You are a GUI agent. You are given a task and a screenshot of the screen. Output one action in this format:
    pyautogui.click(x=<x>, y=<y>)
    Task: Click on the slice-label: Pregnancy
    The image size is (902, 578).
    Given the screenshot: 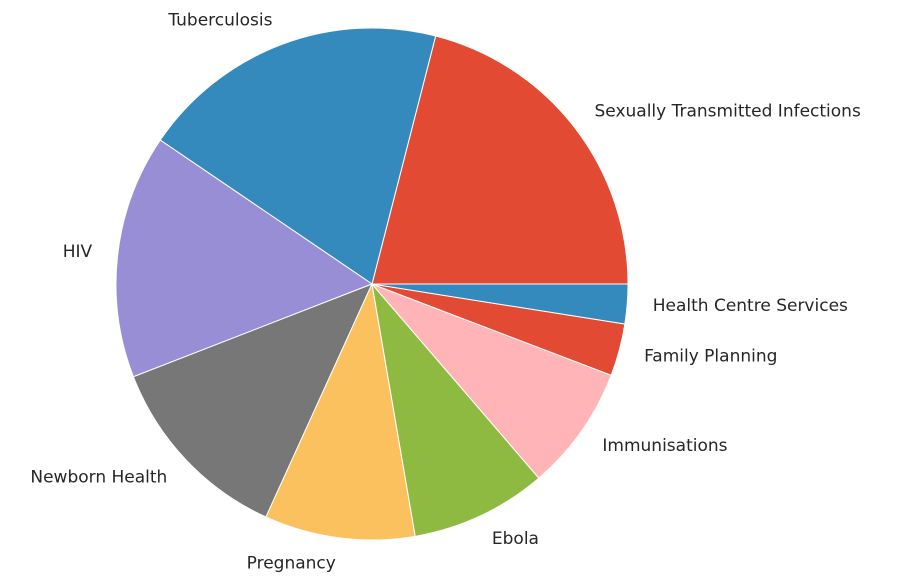 What is the action you would take?
    pyautogui.click(x=291, y=563)
    